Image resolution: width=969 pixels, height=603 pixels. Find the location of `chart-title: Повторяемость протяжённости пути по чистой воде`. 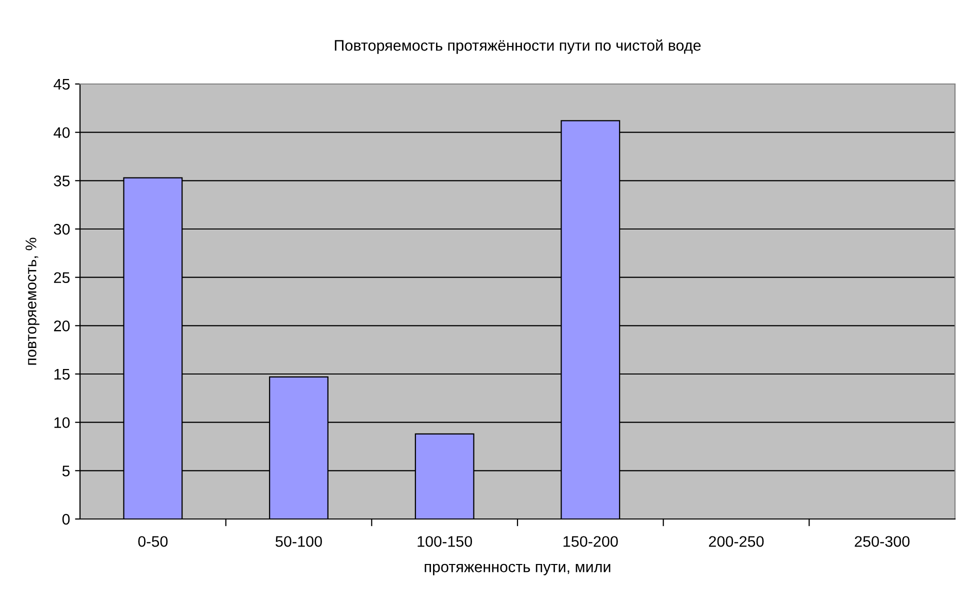

chart-title: Повторяемость протяжённости пути по чистой воде is located at coordinates (517, 46).